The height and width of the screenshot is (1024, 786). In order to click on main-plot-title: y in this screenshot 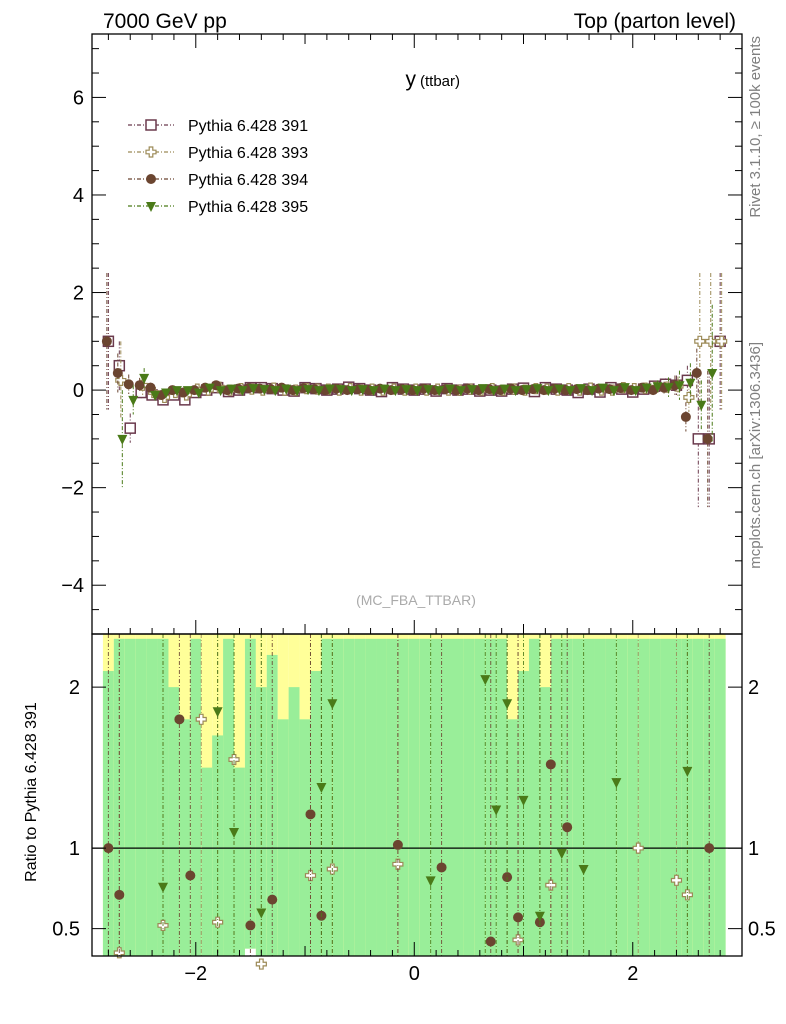, I will do `click(411, 79)`.